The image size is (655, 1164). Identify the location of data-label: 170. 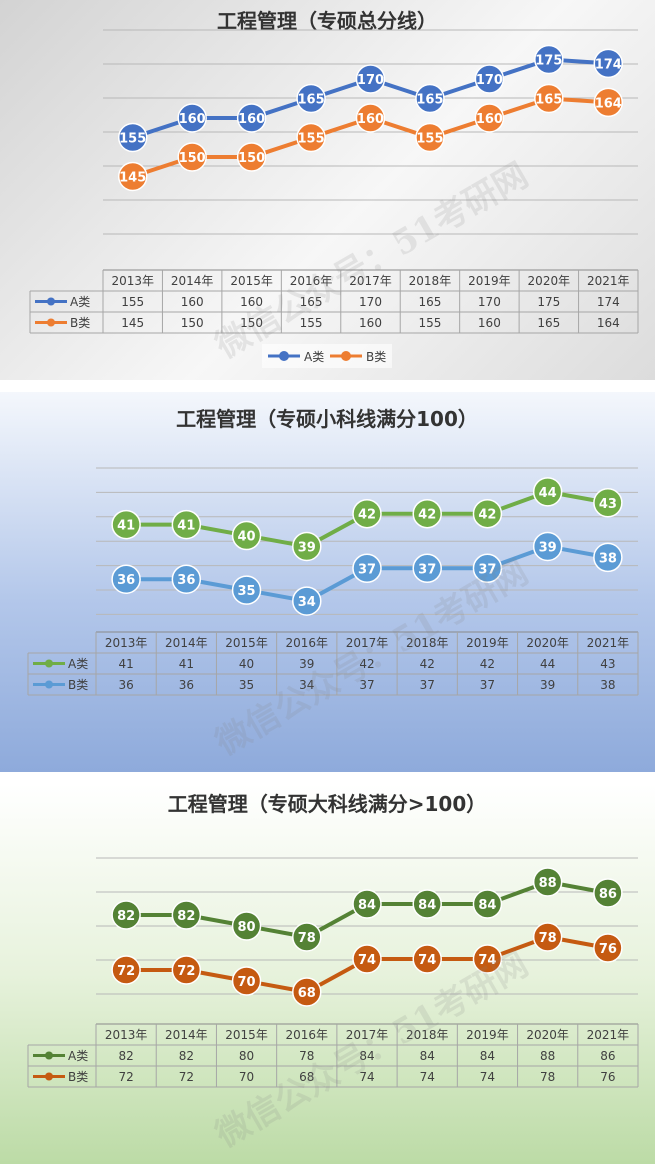
(489, 80).